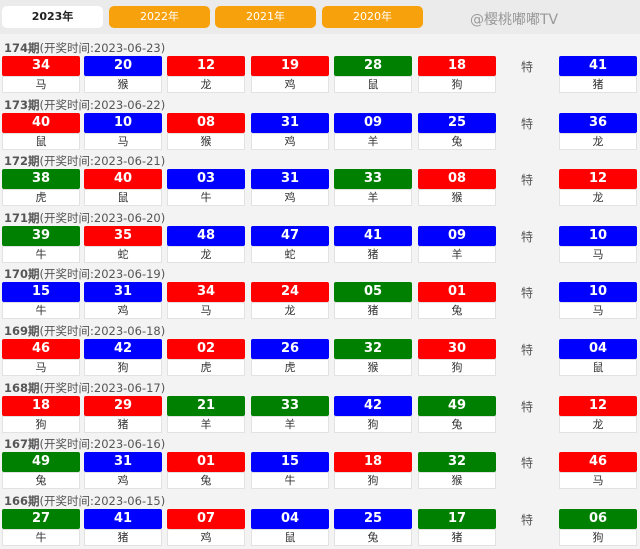 This screenshot has height=549, width=640. I want to click on ball-number: 01, so click(206, 462).